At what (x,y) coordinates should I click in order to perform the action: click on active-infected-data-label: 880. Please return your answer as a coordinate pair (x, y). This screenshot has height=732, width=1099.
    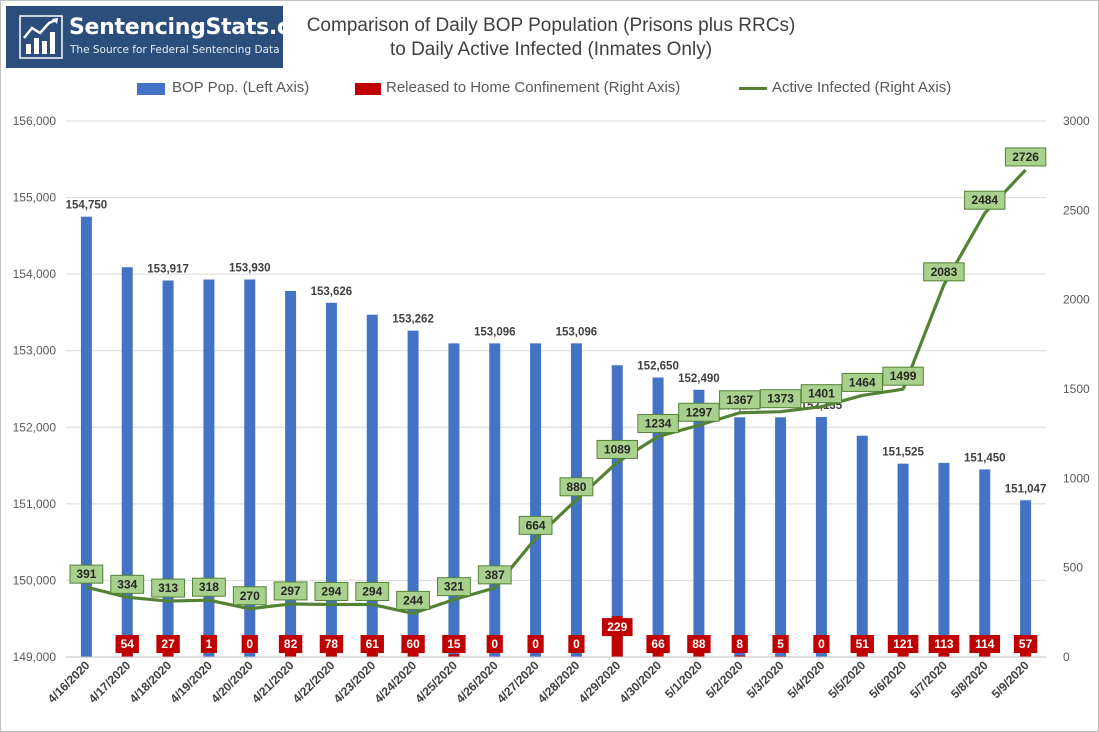
    Looking at the image, I should click on (576, 487).